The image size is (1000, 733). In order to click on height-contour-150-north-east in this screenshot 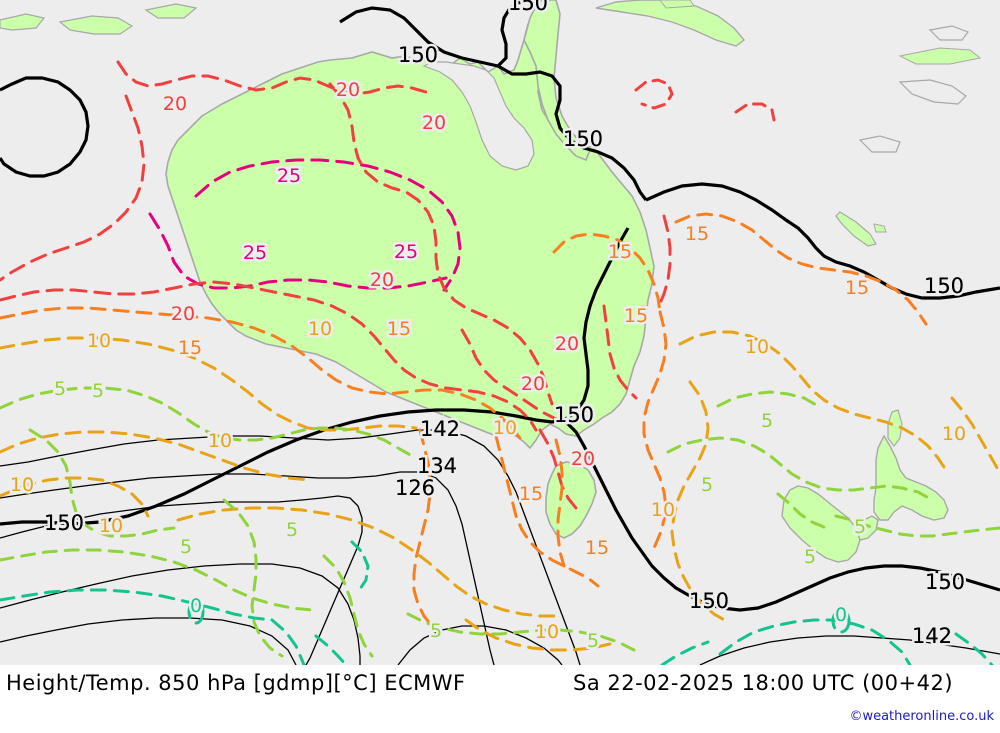, I will do `click(572, 132)`.